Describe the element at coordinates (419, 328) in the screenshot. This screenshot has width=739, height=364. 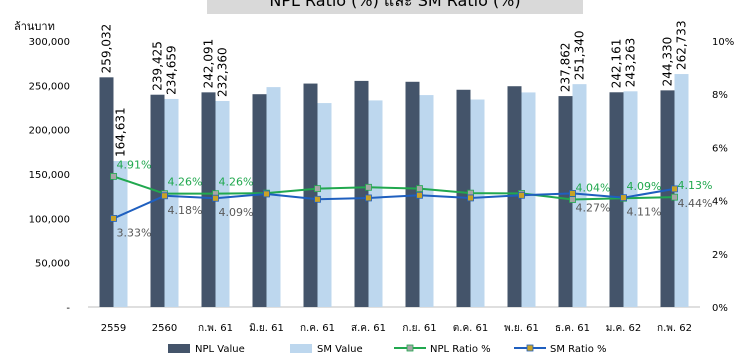
I see `x-tick-label: ก.ย. 61` at that location.